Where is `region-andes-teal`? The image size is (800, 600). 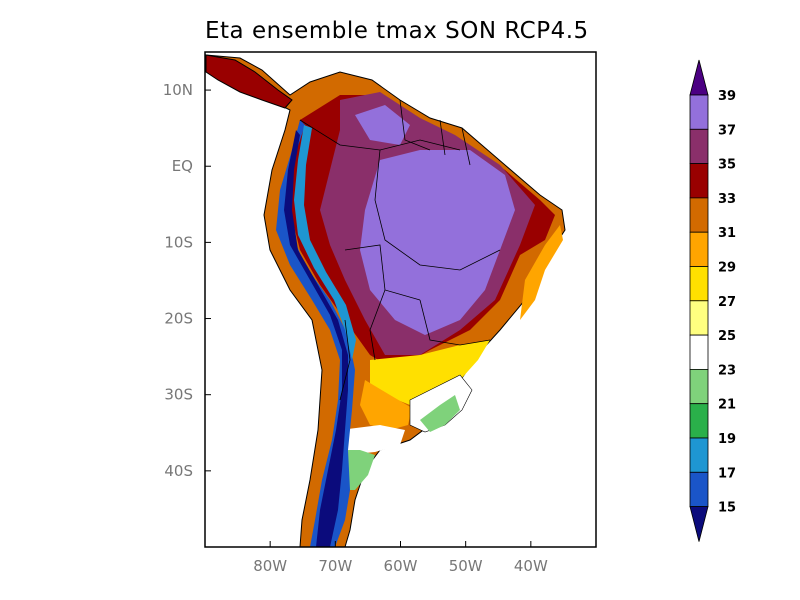 region-andes-teal is located at coordinates (325, 242).